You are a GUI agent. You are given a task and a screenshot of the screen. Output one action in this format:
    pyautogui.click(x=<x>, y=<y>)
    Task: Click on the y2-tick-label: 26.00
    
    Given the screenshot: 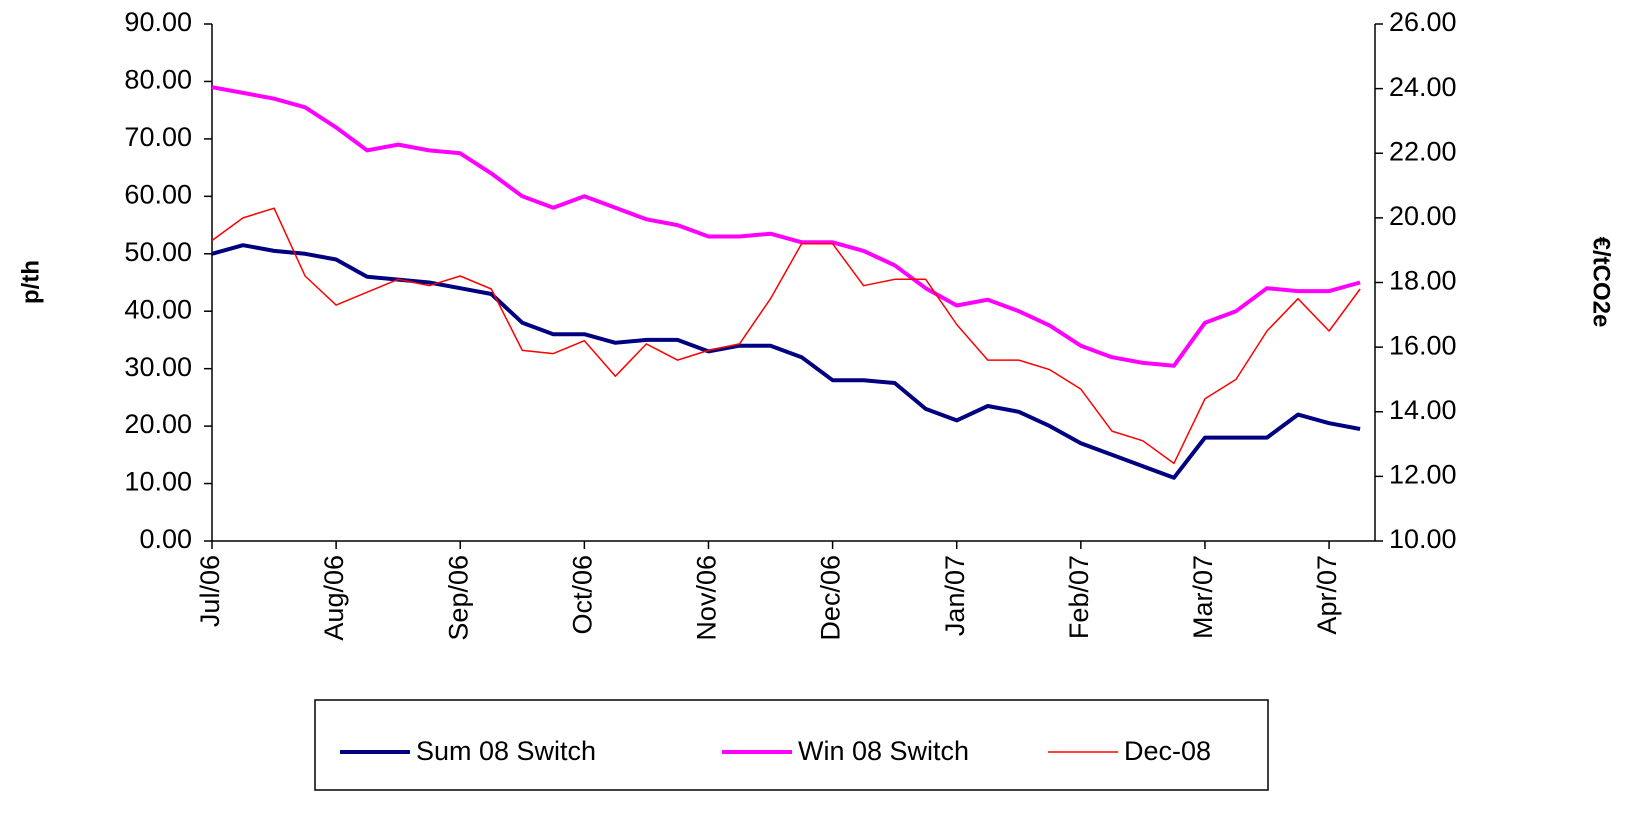 What is the action you would take?
    pyautogui.click(x=1423, y=22)
    